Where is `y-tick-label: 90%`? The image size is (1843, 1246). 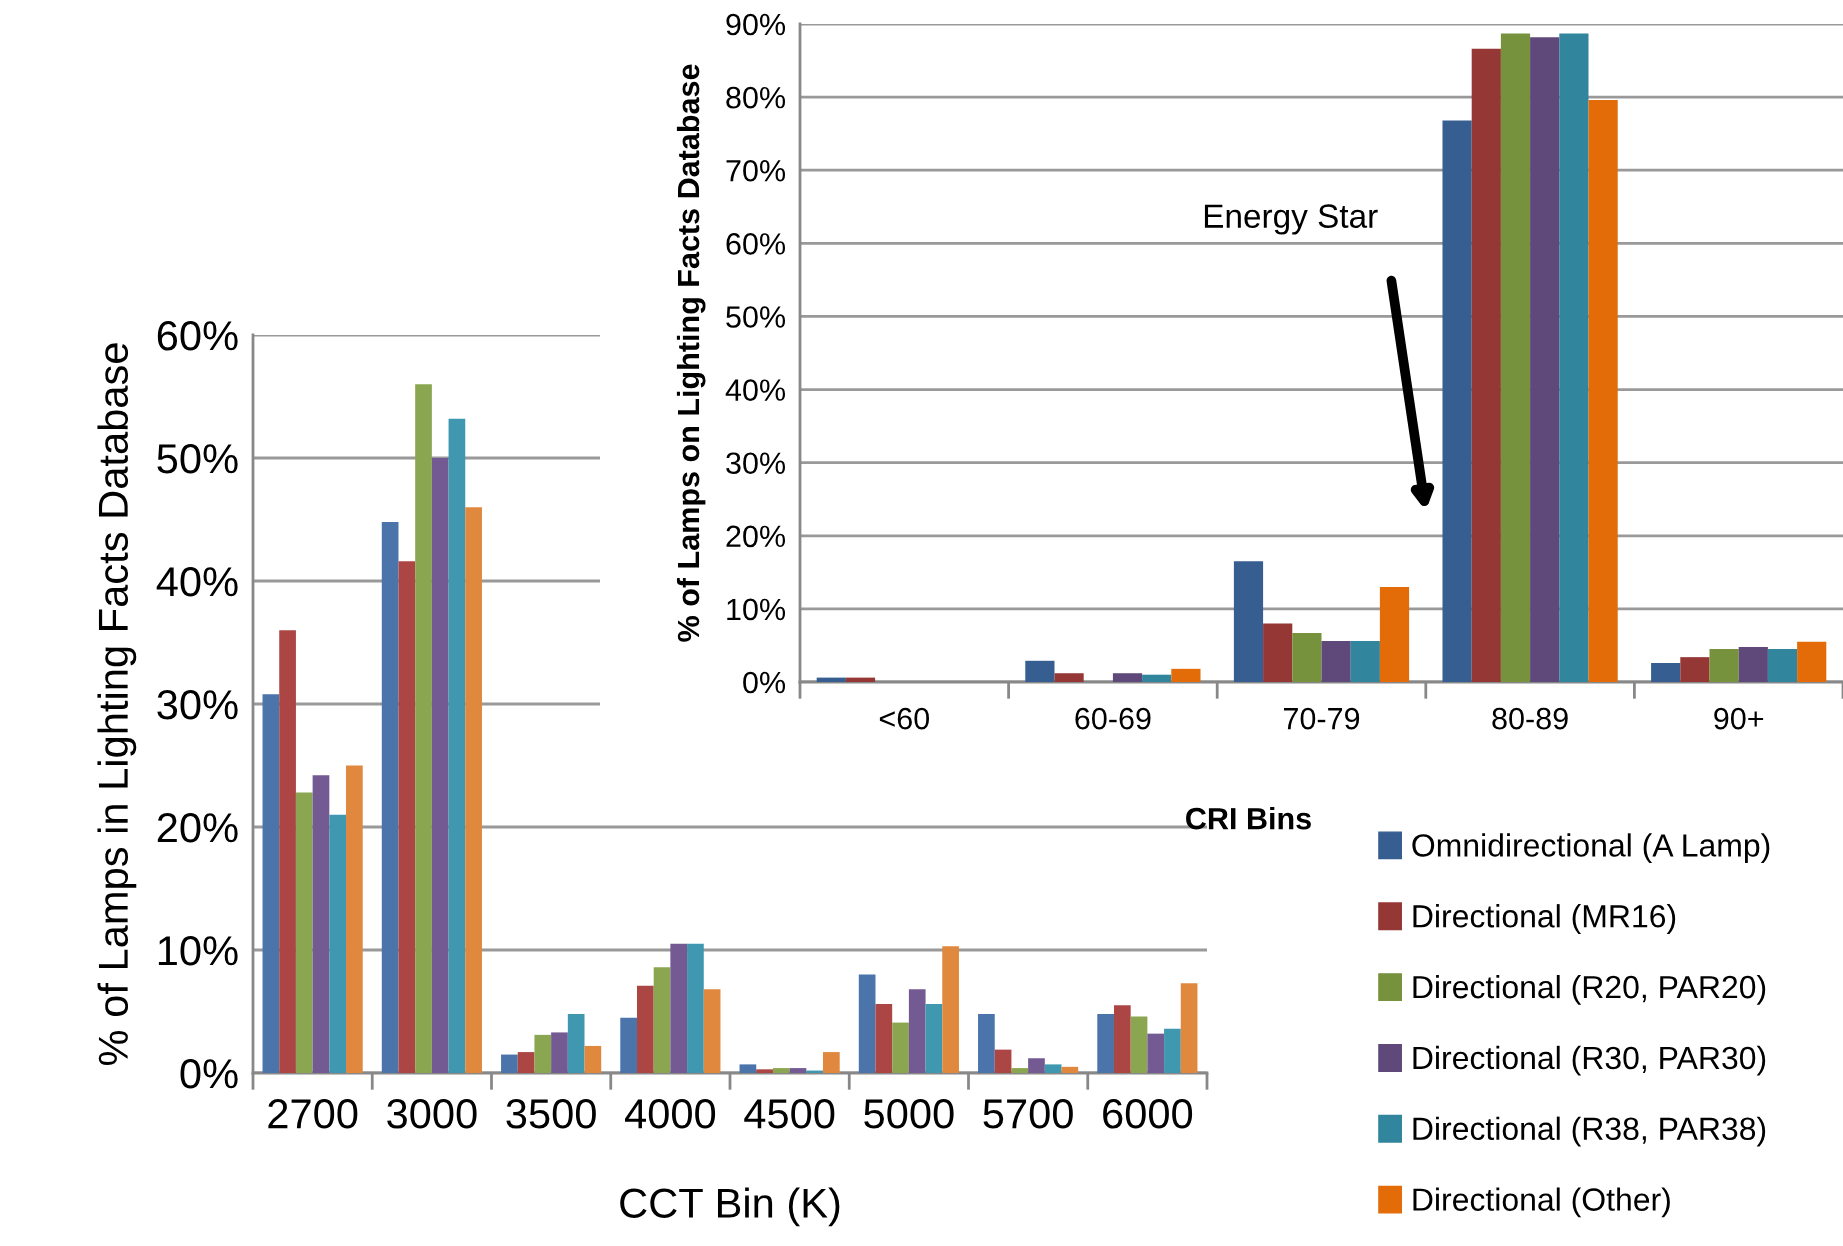 y-tick-label: 90% is located at coordinates (756, 24).